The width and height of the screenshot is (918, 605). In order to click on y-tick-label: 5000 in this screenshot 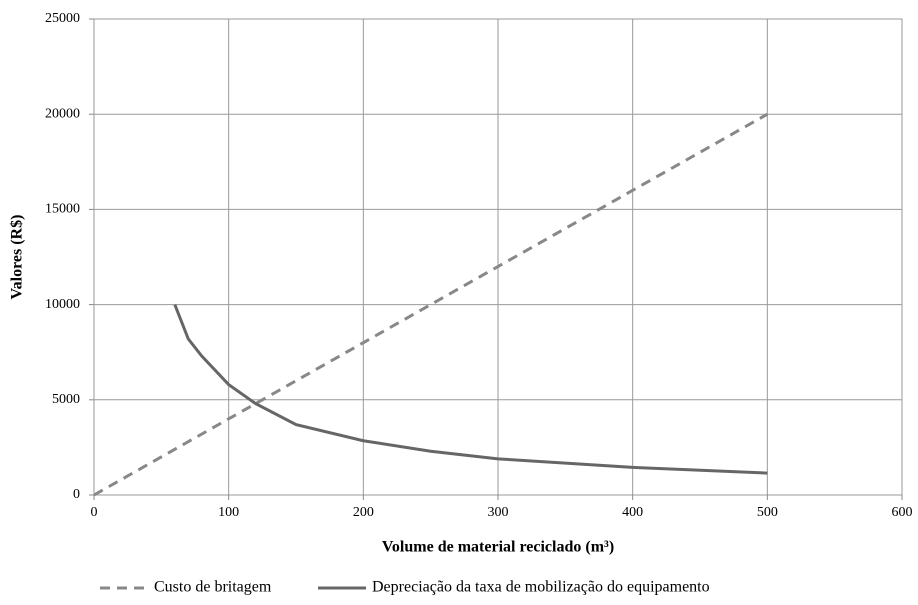, I will do `click(66, 399)`.